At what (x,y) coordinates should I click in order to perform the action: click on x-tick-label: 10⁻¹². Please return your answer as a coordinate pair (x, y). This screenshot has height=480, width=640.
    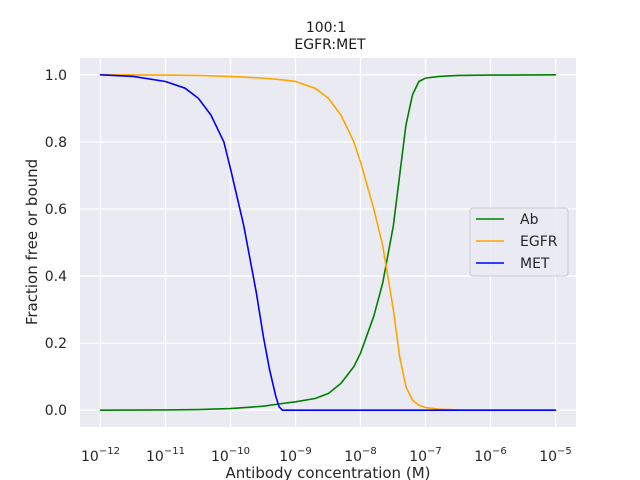
    Looking at the image, I should click on (100, 455).